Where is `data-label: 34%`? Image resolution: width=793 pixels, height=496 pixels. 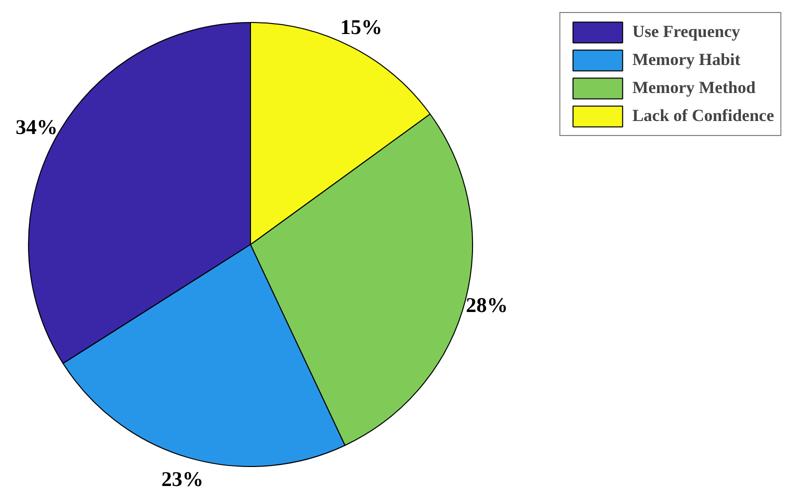
data-label: 34% is located at coordinates (37, 126).